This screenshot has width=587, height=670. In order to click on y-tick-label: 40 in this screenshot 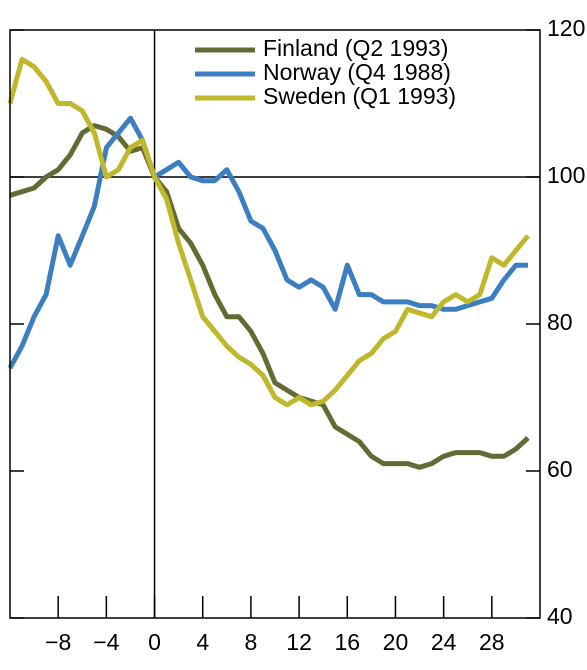, I will do `click(560, 616)`.